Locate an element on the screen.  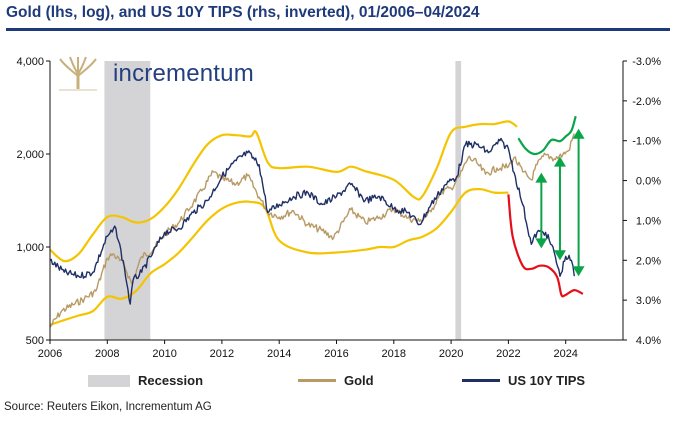
legend-label-gold: Gold is located at coordinates (359, 380).